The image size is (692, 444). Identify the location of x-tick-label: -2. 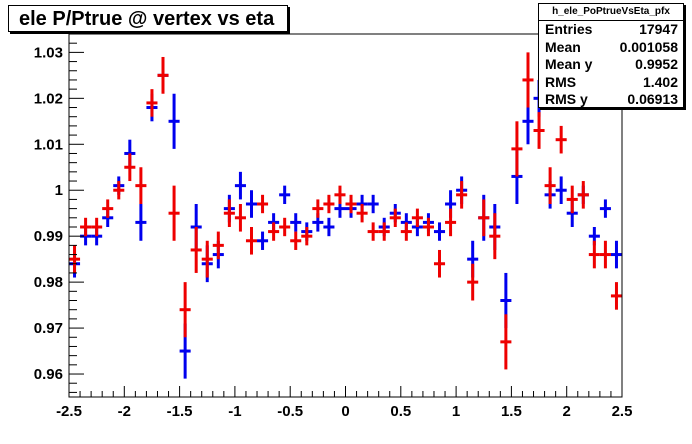
(124, 411).